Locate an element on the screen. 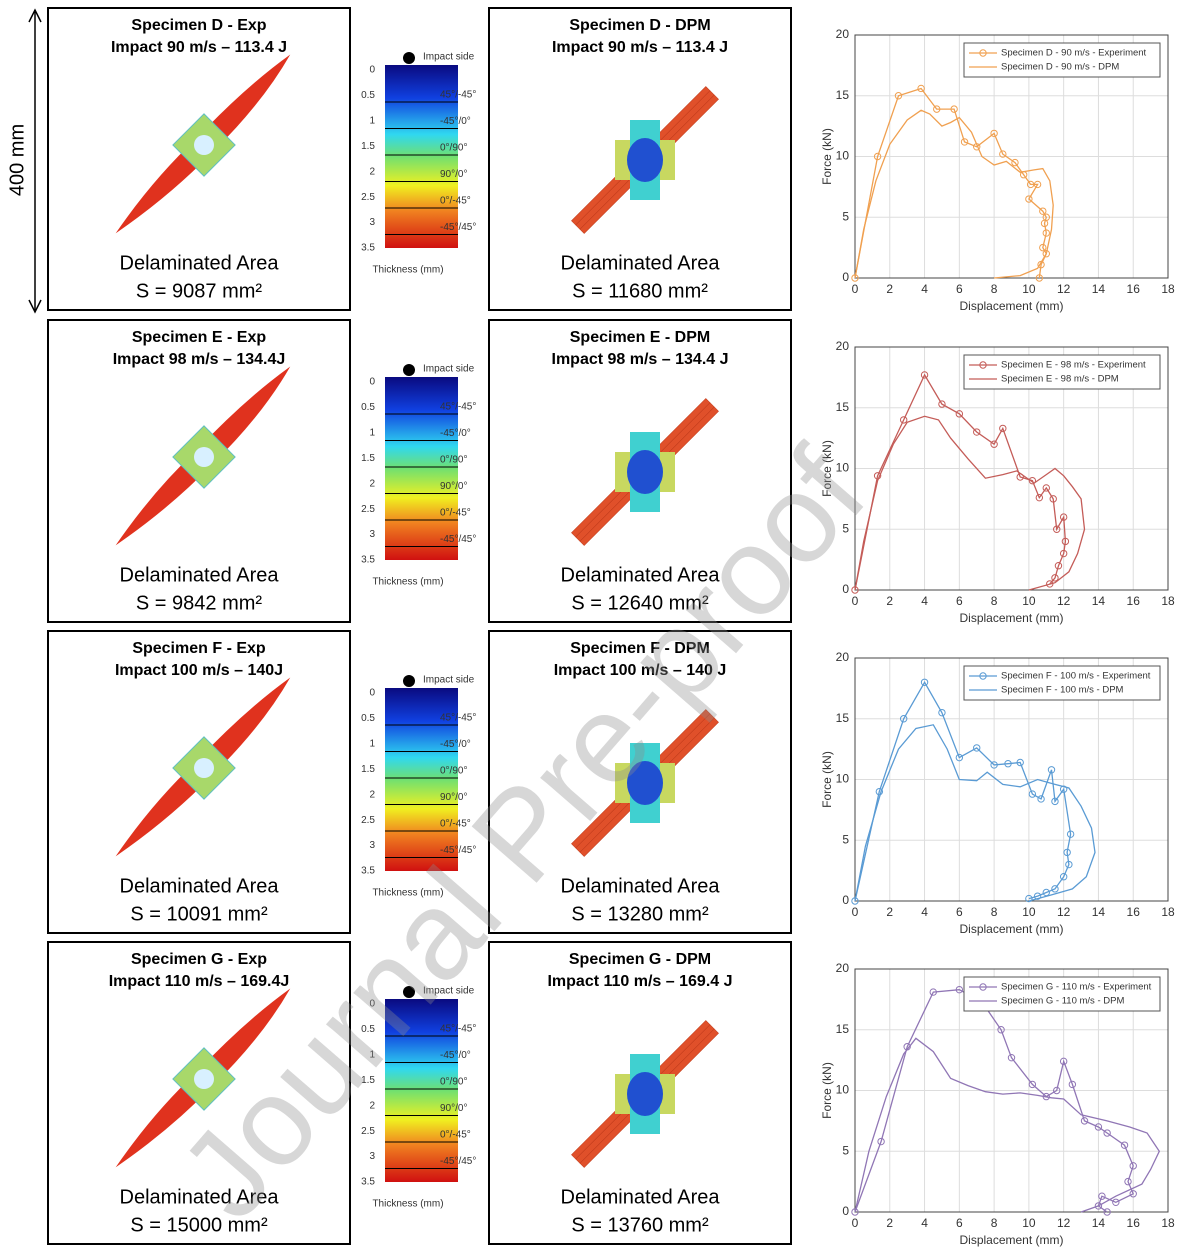 Image resolution: width=1179 pixels, height=1253 pixels. panel-subtitle: Impact 100 m/s – 140 J is located at coordinates (640, 670).